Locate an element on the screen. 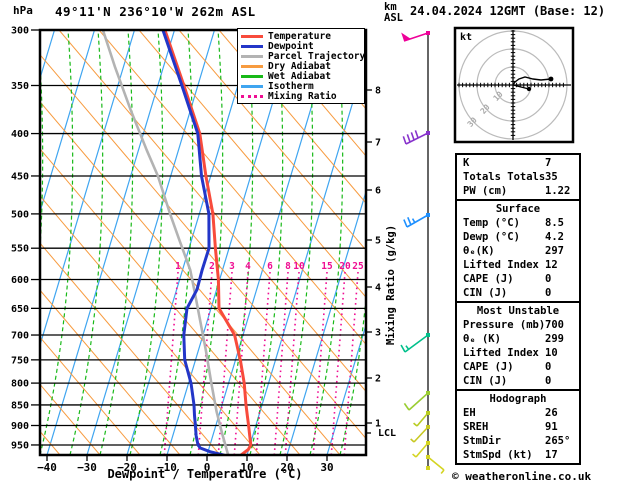  legend-label: Dry Adiabat is located at coordinates (299, 66).